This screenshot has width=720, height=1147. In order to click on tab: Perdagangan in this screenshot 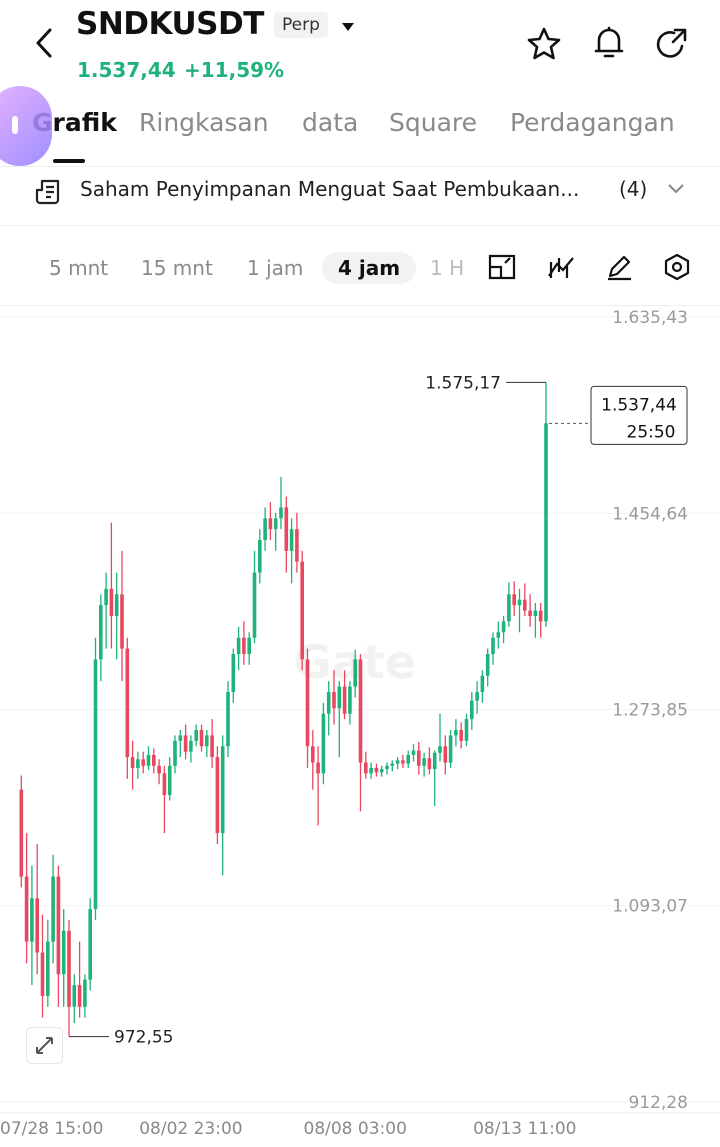, I will do `click(592, 122)`.